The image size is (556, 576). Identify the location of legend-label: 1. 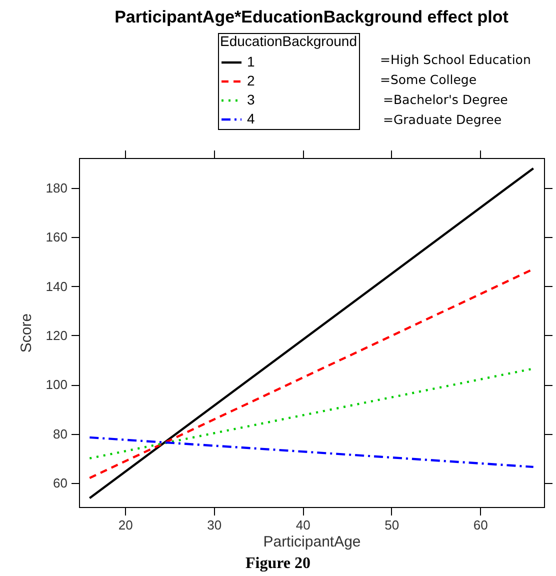
(251, 62).